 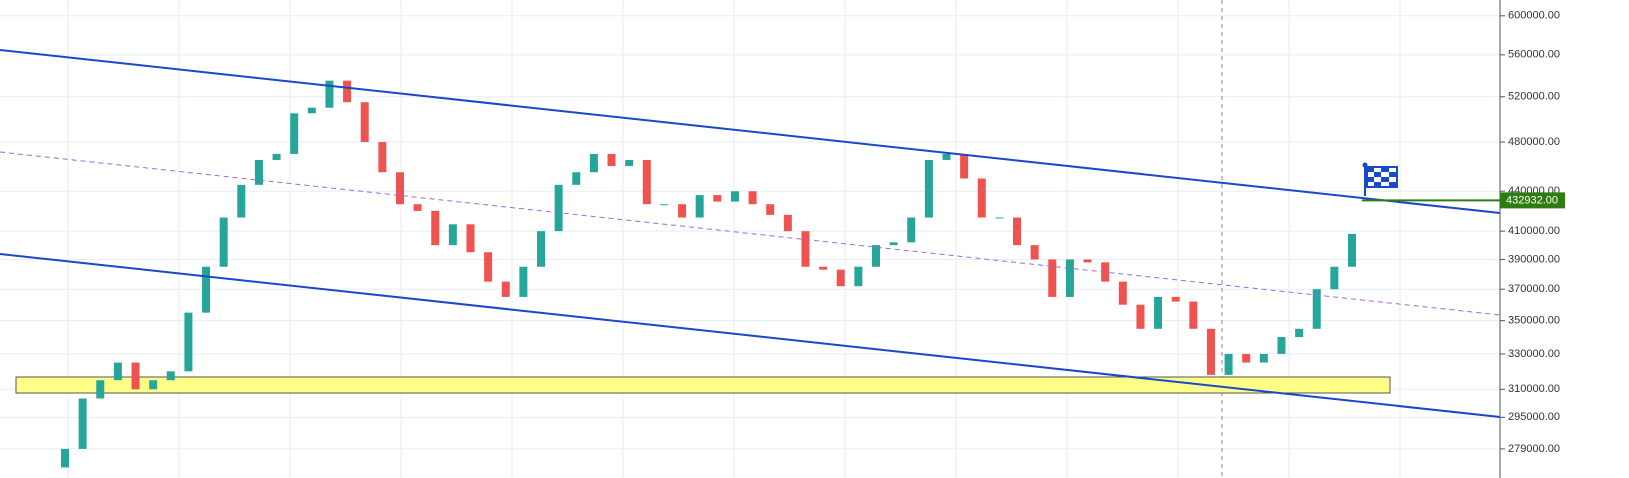 I want to click on y-tick-label: 295000.00, so click(x=1534, y=417).